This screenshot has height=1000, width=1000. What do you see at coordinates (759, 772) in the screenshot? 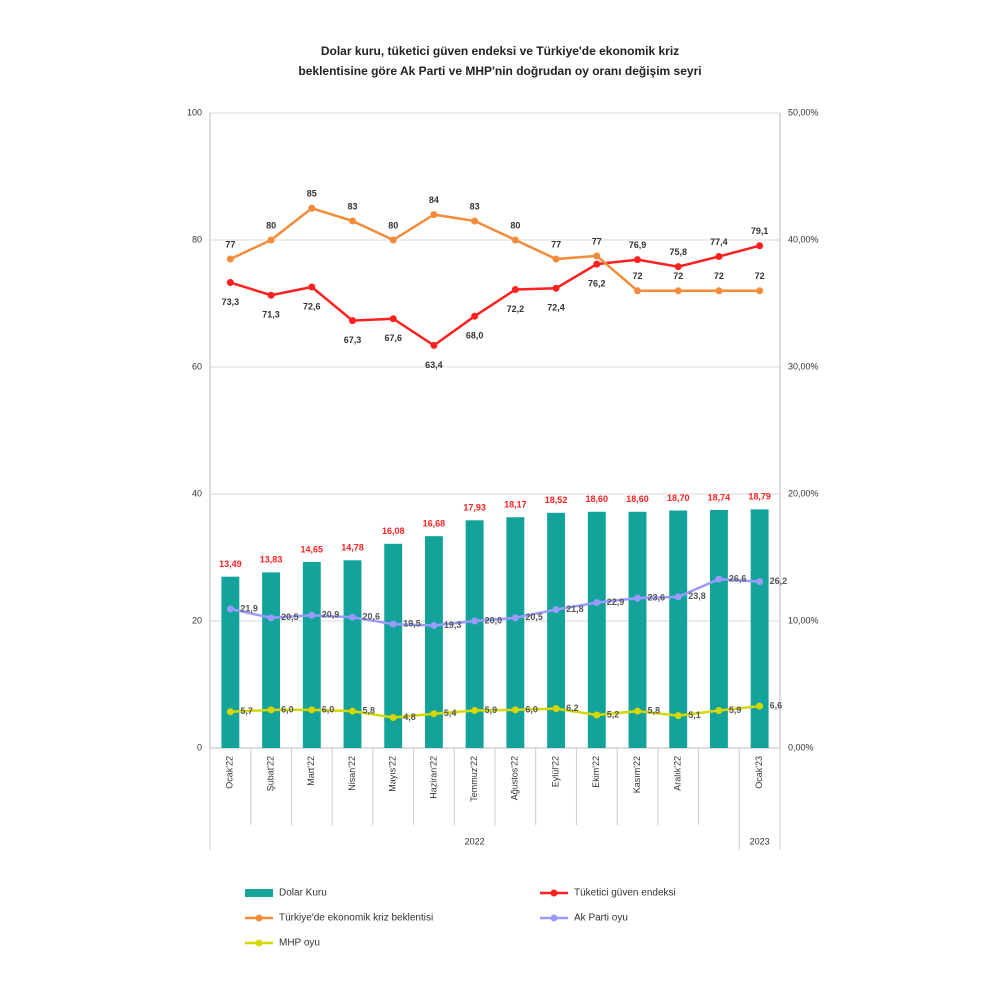
I see `x-tick-label: Ocak'23` at bounding box center [759, 772].